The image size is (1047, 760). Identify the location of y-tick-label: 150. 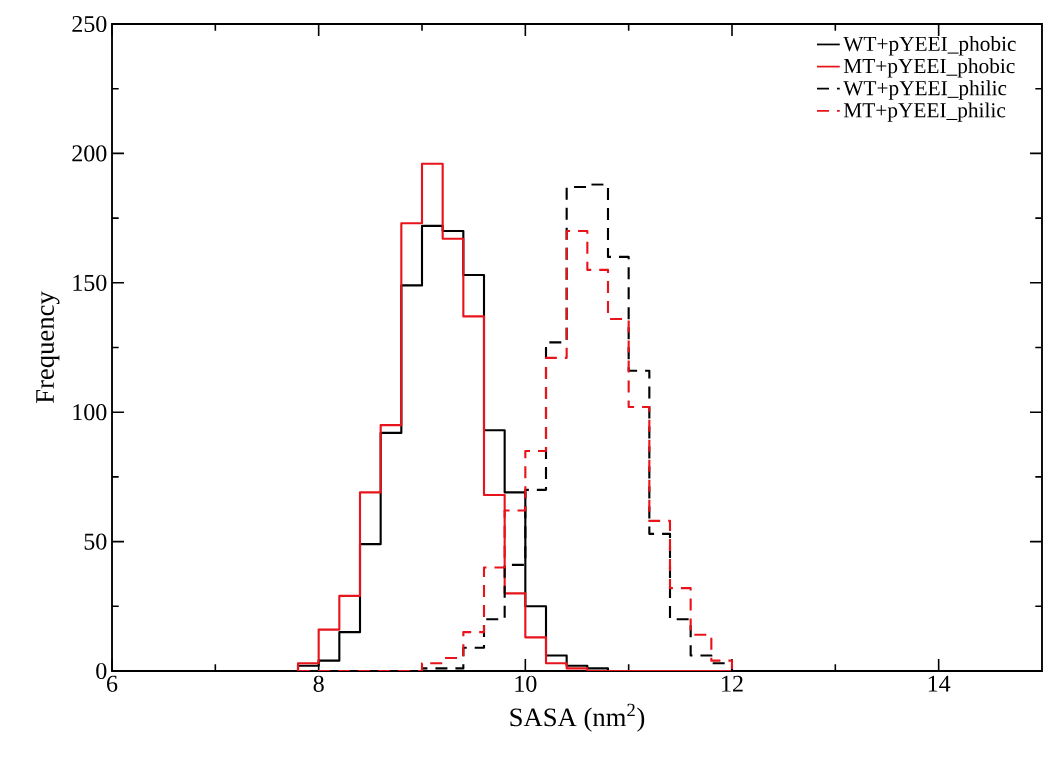
(90, 282).